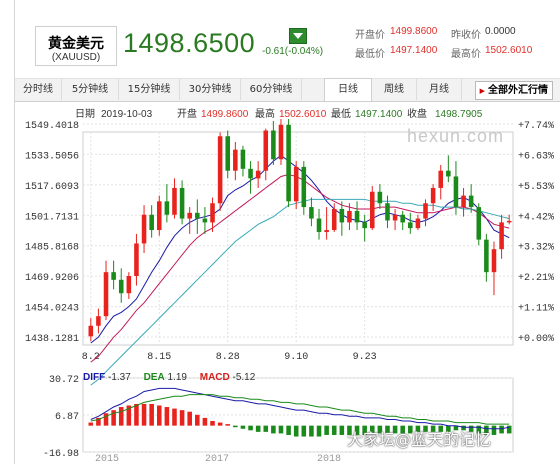 This screenshot has height=464, width=560. What do you see at coordinates (394, 89) in the screenshot?
I see `tab-weekly: 周线` at bounding box center [394, 89].